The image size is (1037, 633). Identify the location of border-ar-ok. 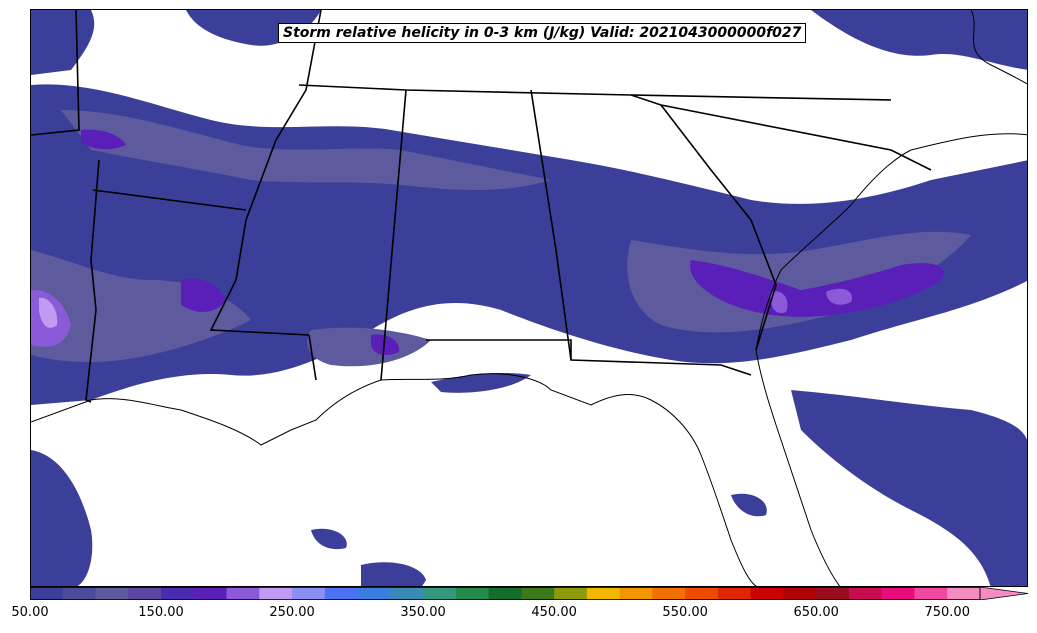
(92, 281).